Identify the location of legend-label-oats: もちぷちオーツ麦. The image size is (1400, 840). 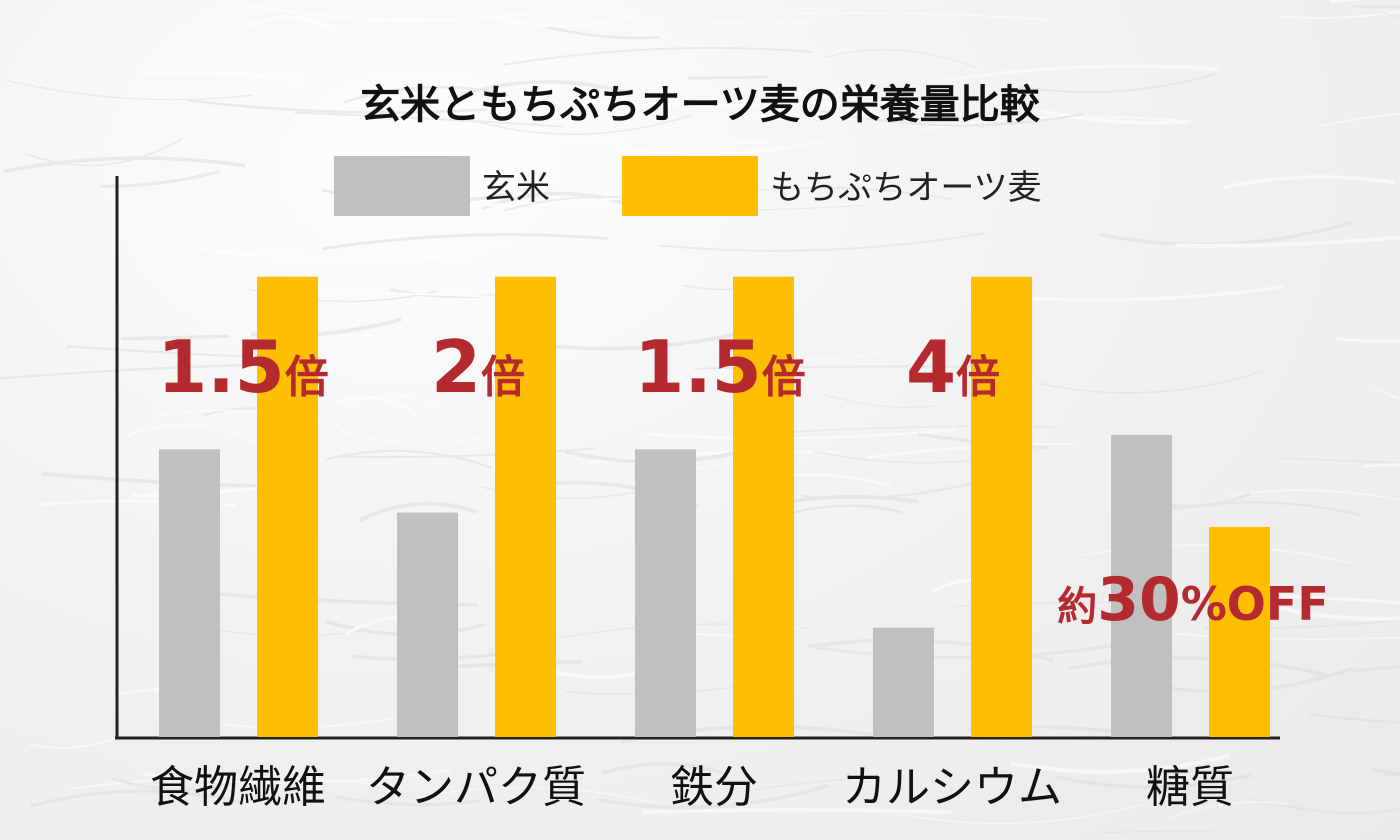
(906, 188).